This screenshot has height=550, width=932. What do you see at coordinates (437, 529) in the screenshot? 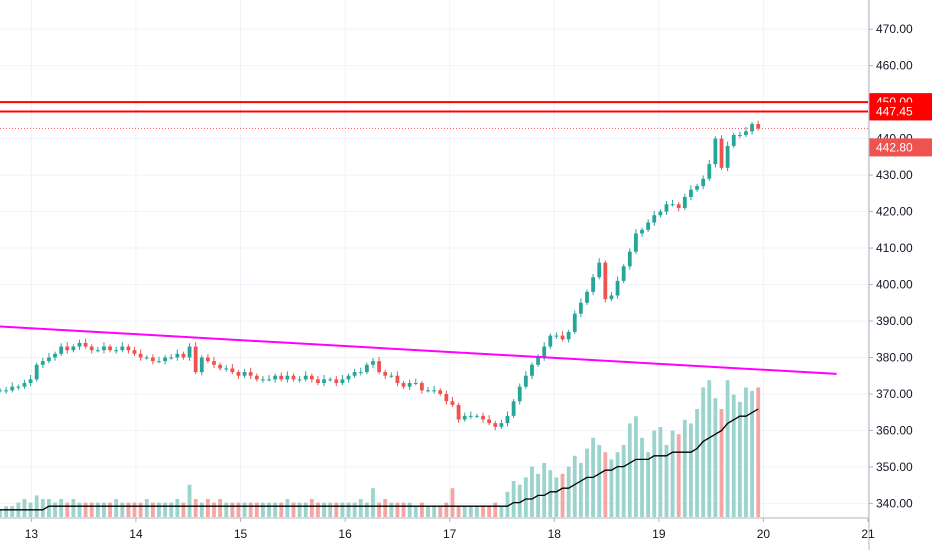
I see `time-axis: 13 14 15 16 17 18 19 20 21` at bounding box center [437, 529].